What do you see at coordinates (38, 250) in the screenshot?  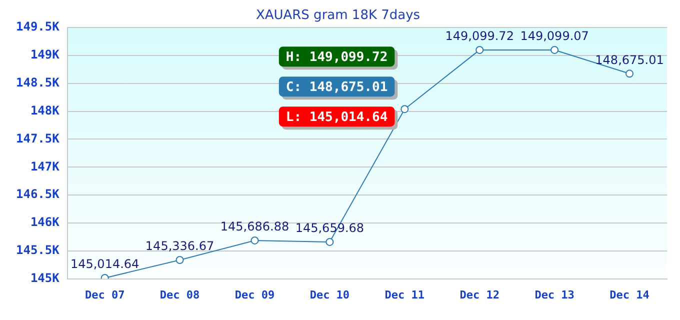 I see `y-tick-label: 145.5K` at bounding box center [38, 250].